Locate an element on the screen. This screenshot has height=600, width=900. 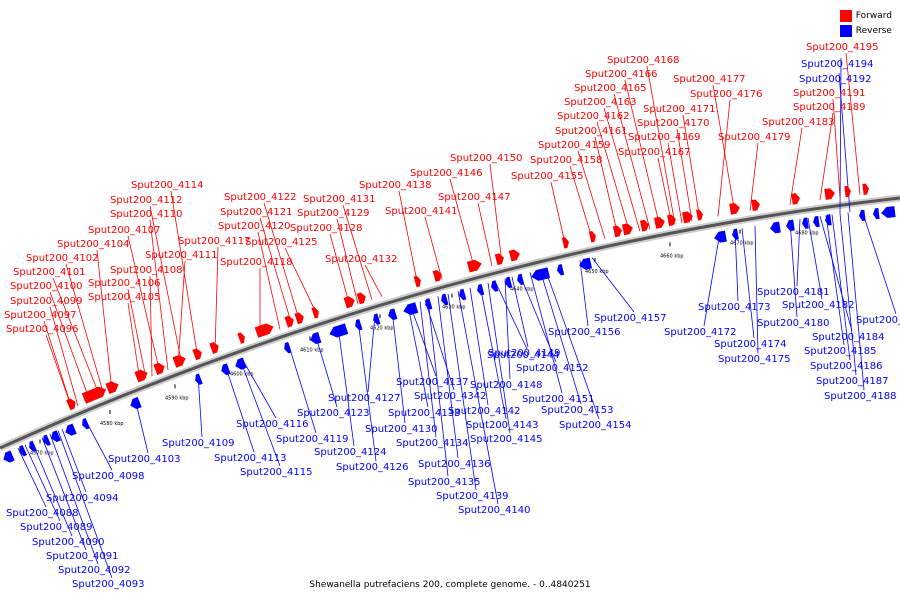
gene-label: Sput200_4137 is located at coordinates (432, 382).